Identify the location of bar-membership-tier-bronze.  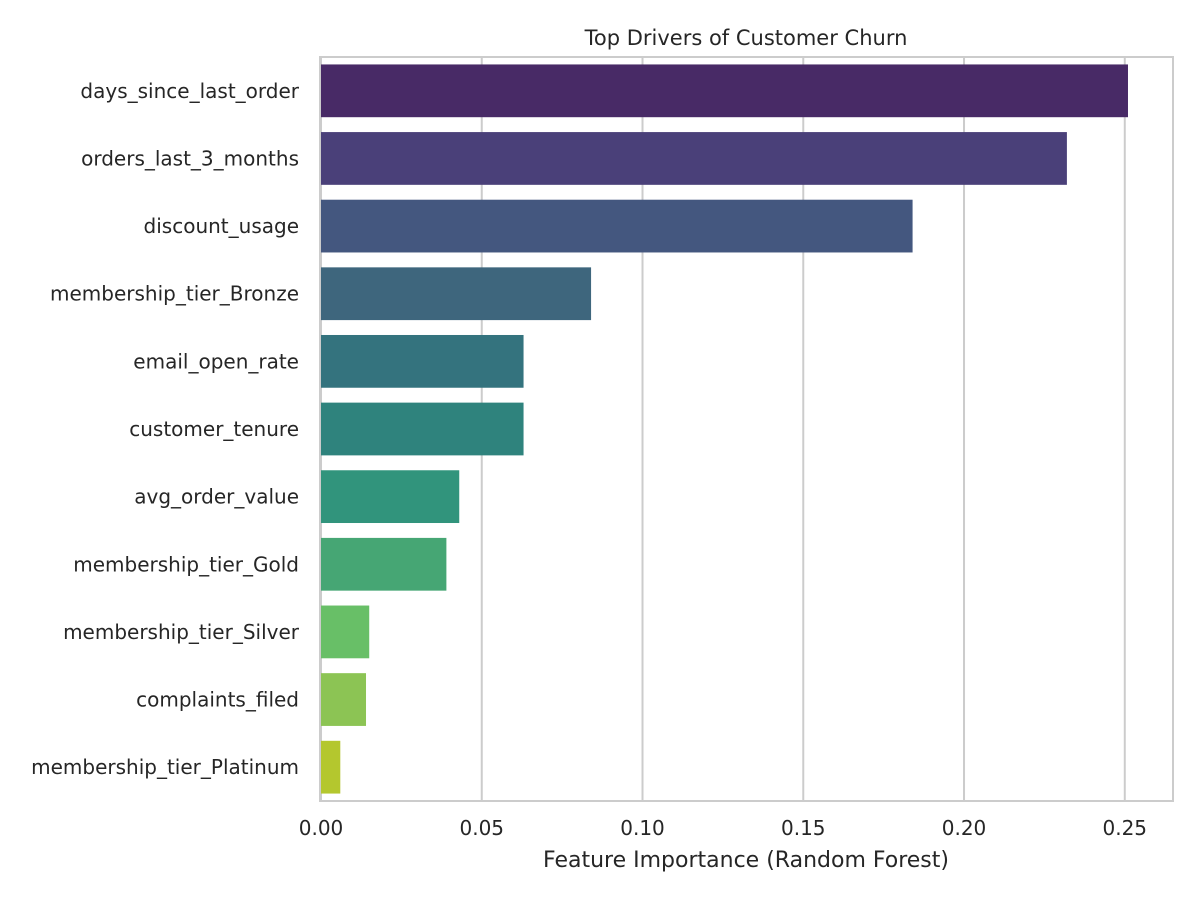
(456, 294).